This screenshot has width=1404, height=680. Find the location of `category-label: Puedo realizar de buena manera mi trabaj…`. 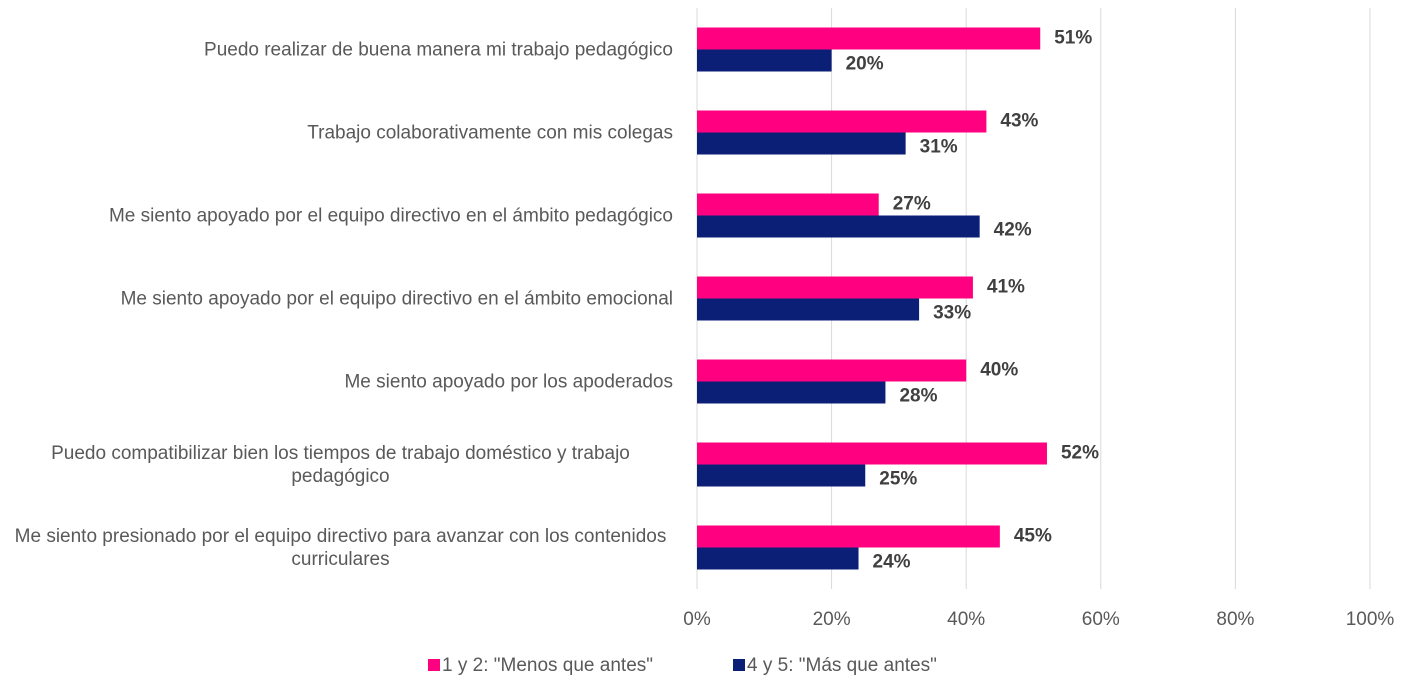

category-label: Puedo realizar de buena manera mi trabaj… is located at coordinates (438, 49).